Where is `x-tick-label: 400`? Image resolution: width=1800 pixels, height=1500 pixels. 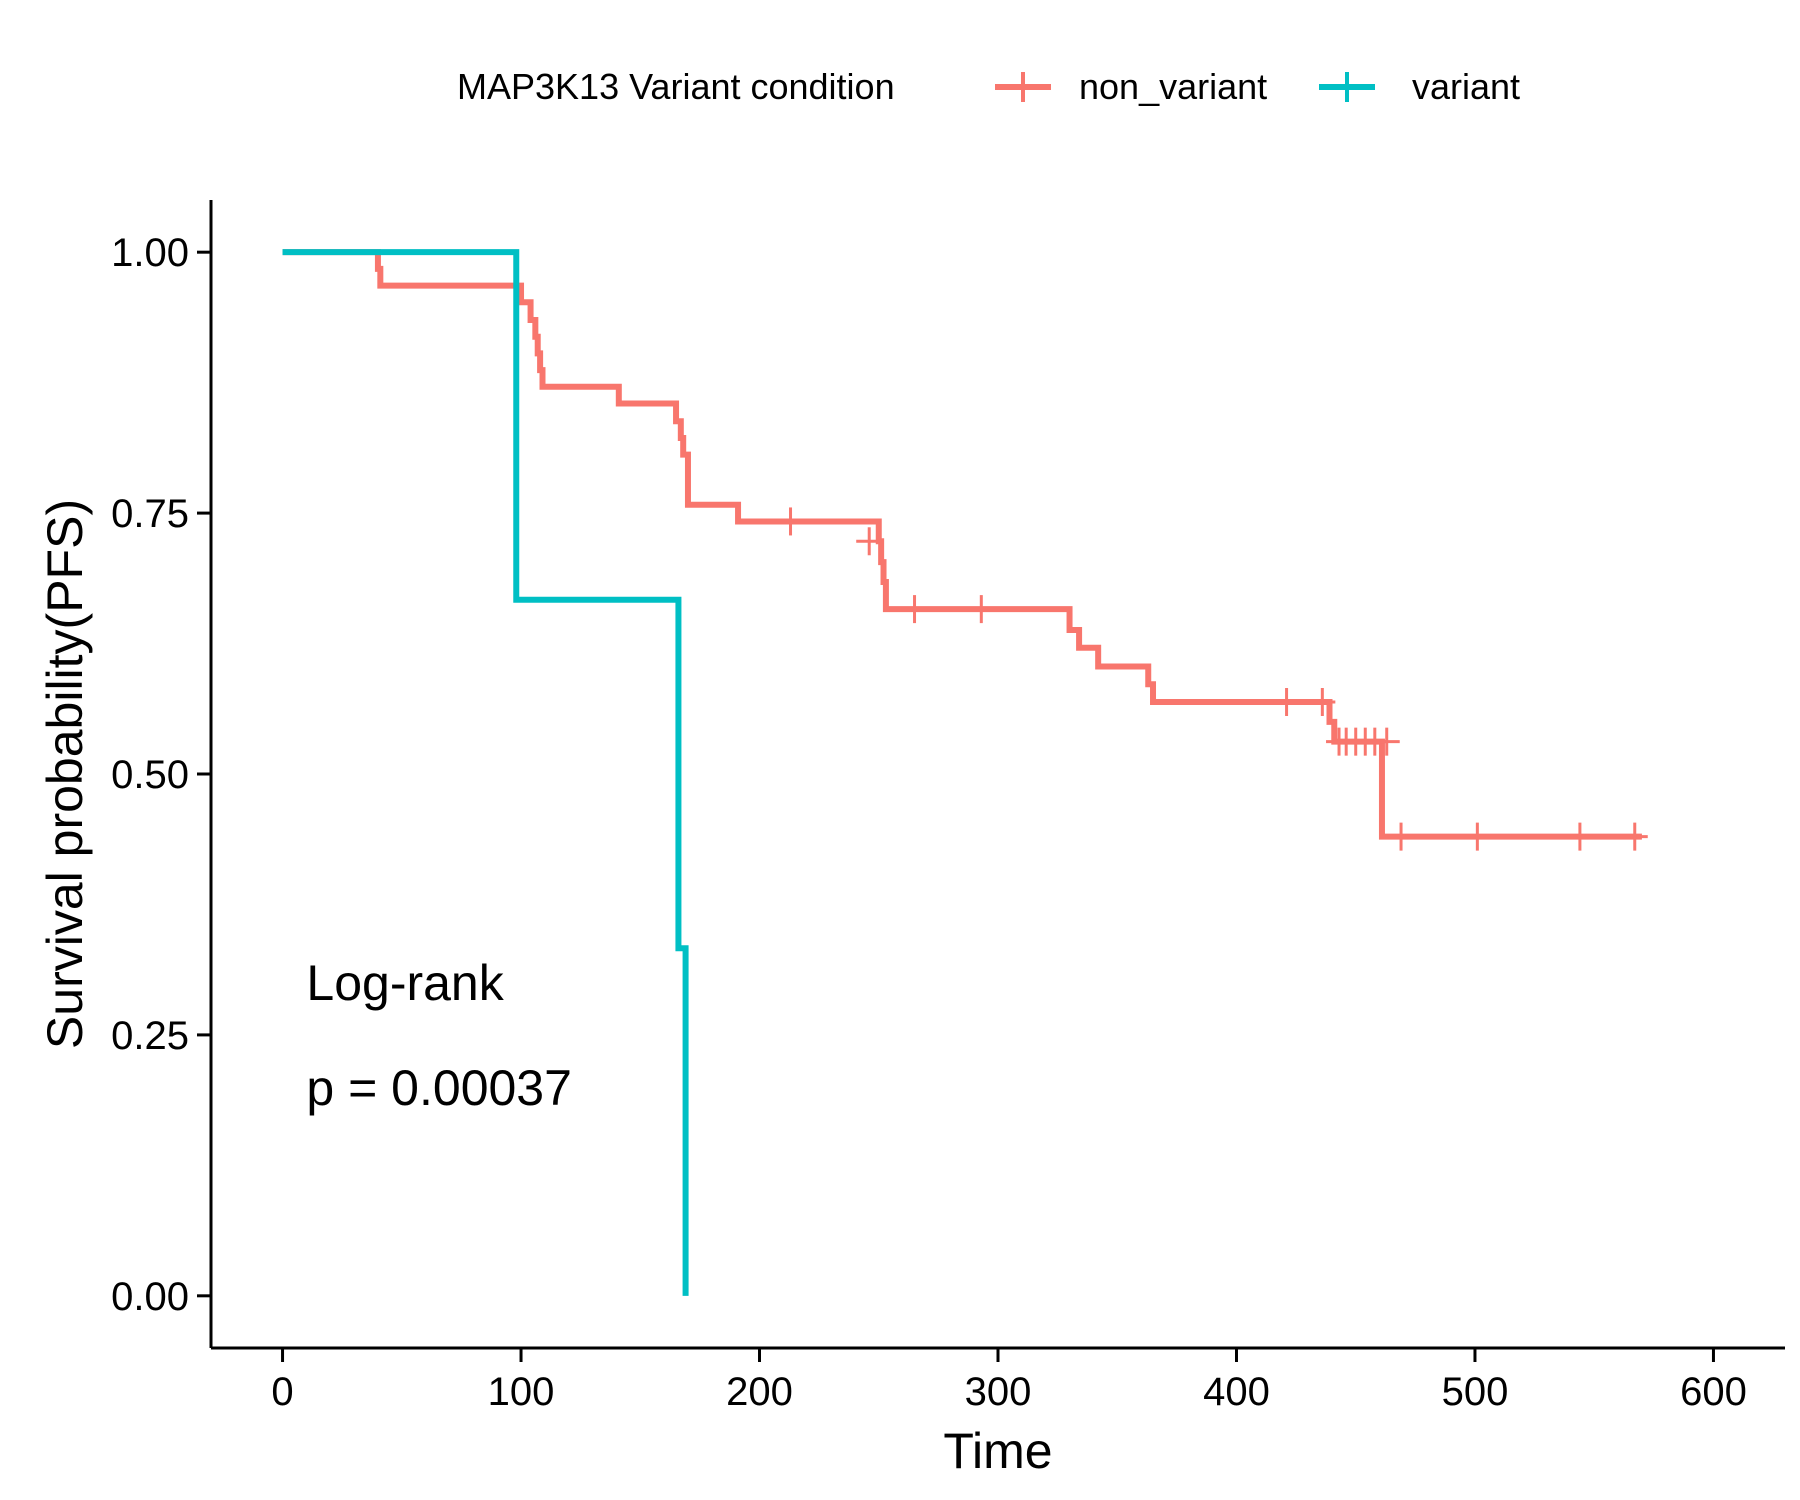 x-tick-label: 400 is located at coordinates (1236, 1392).